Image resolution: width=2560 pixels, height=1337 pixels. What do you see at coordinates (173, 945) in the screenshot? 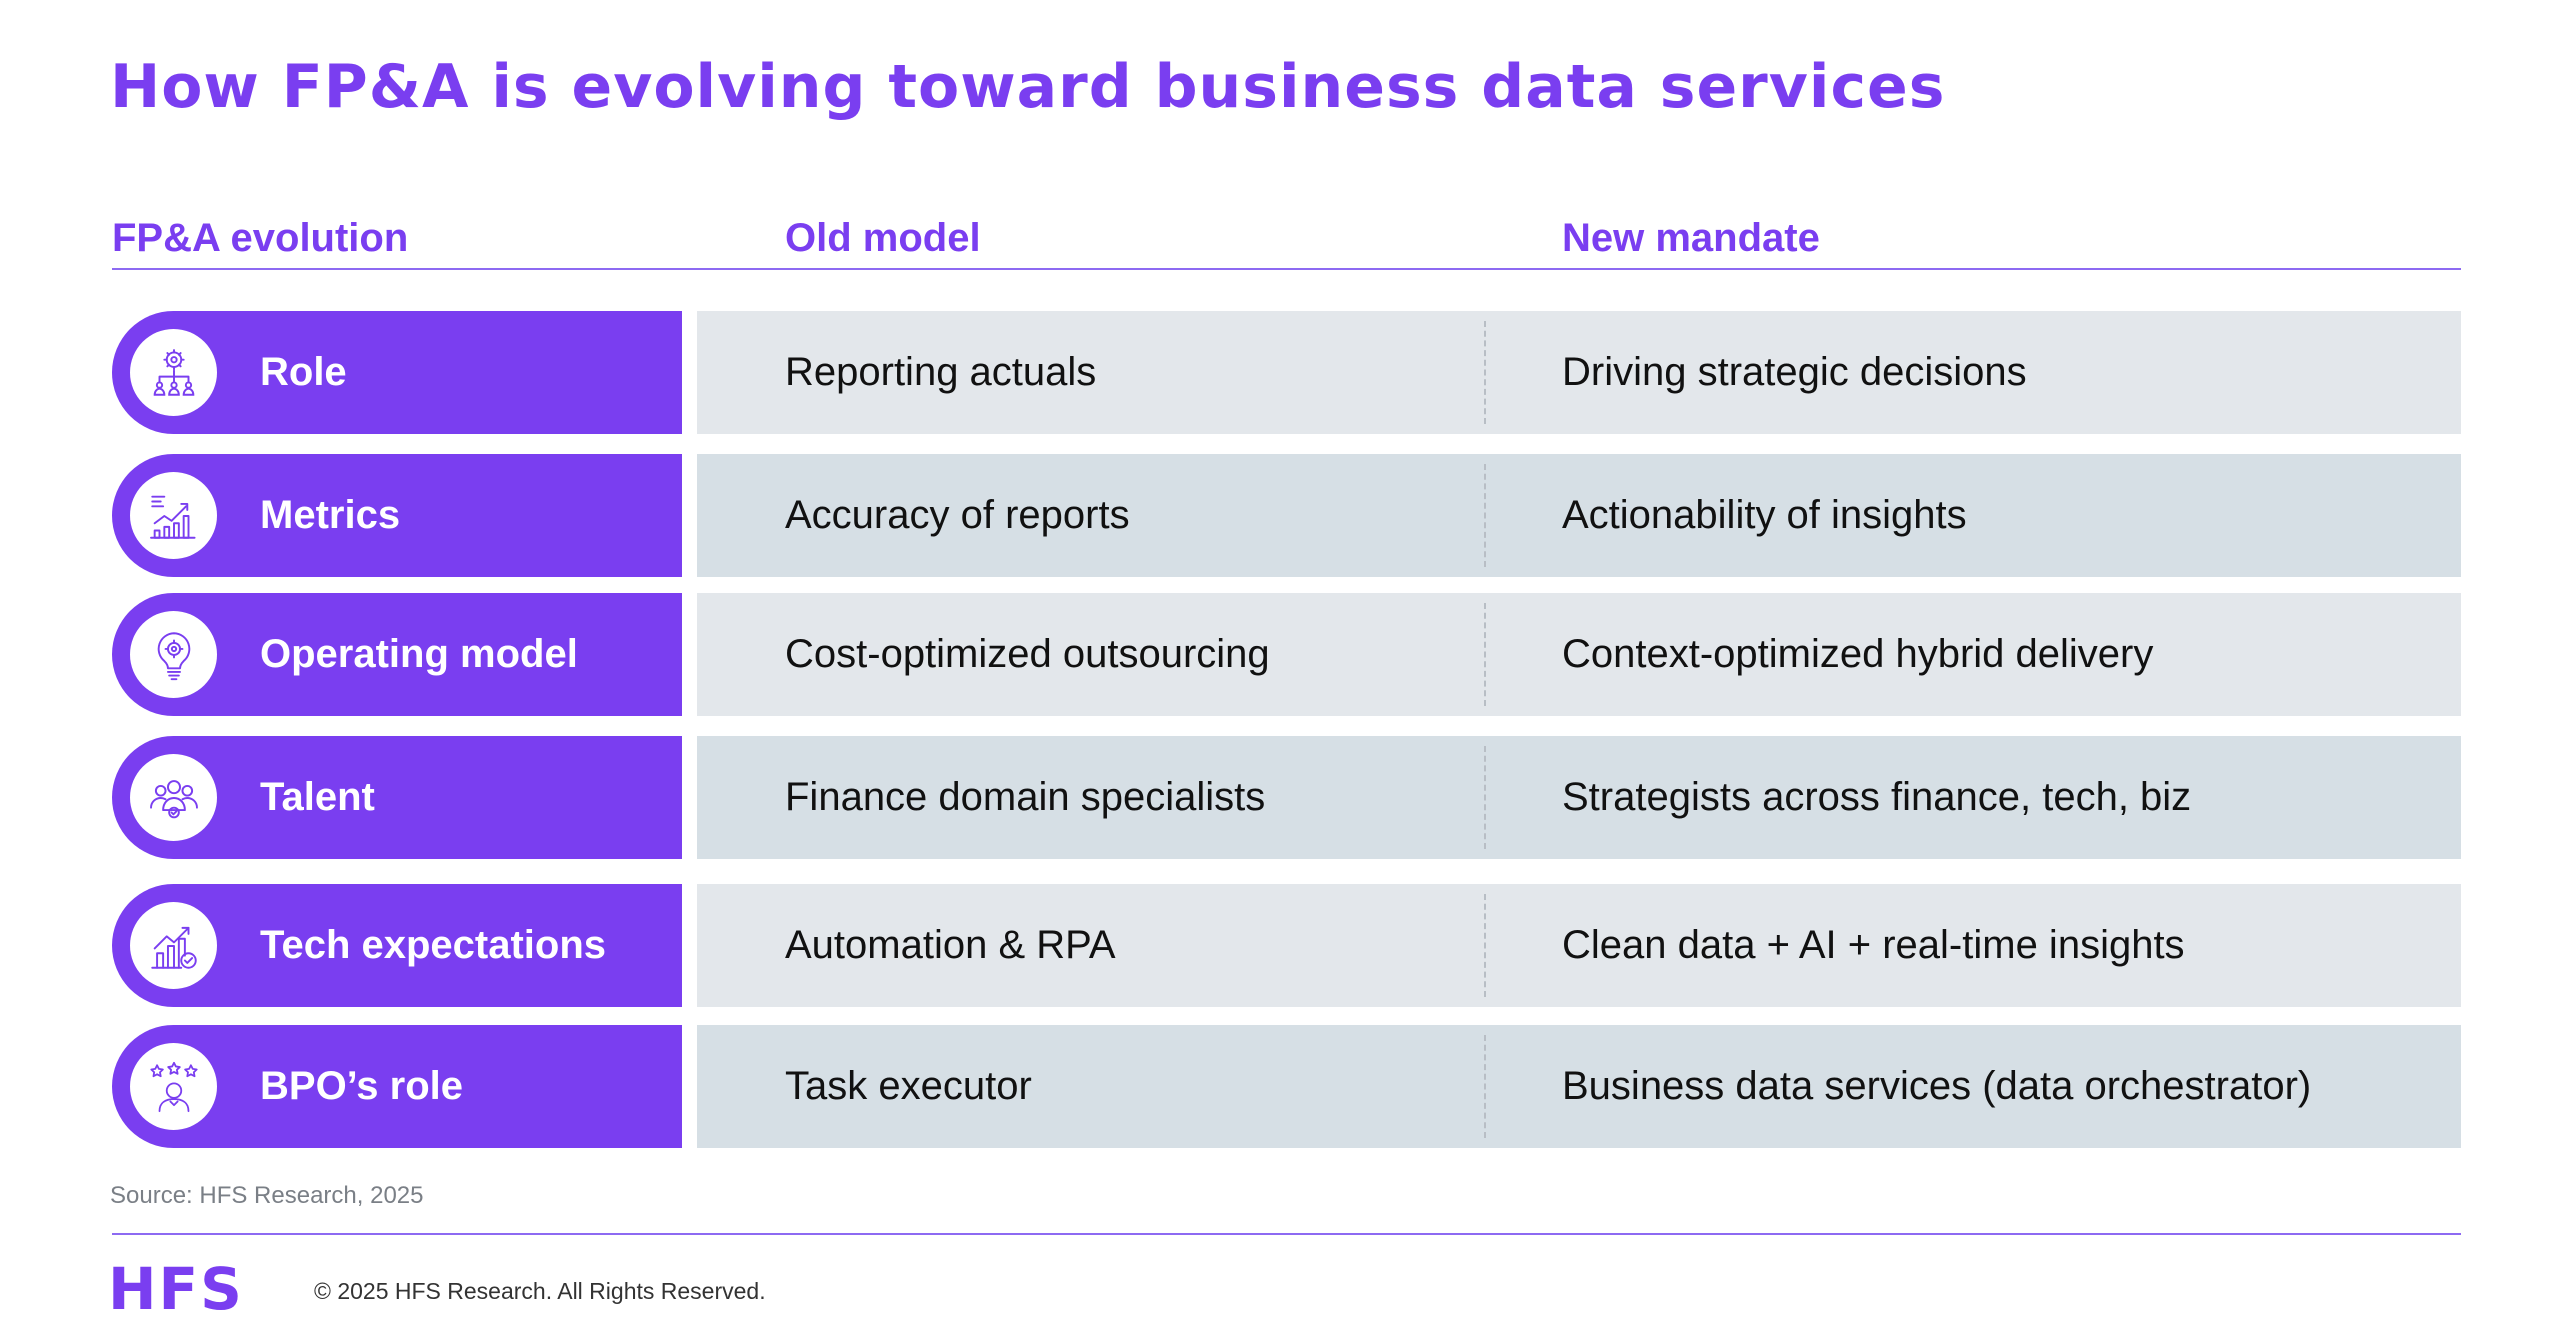
I see `tech-growth-icon` at bounding box center [173, 945].